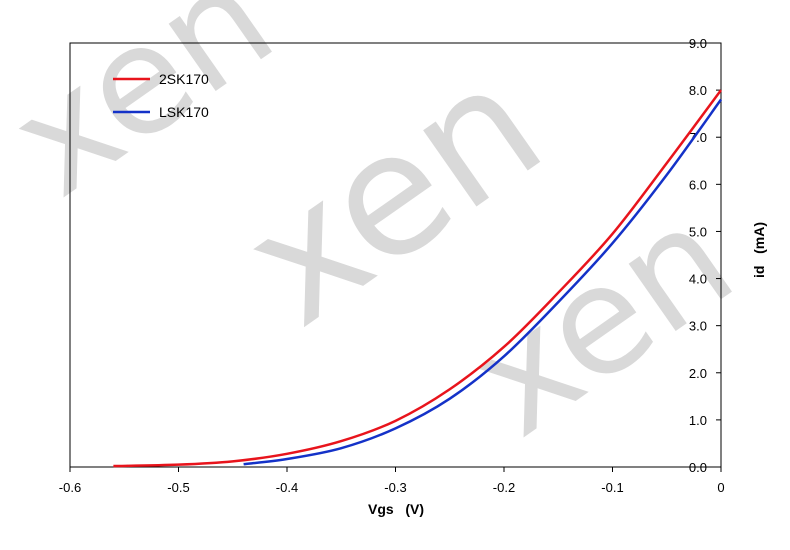 This screenshot has width=790, height=550. I want to click on legend-label-lsk170: LSK170, so click(184, 112).